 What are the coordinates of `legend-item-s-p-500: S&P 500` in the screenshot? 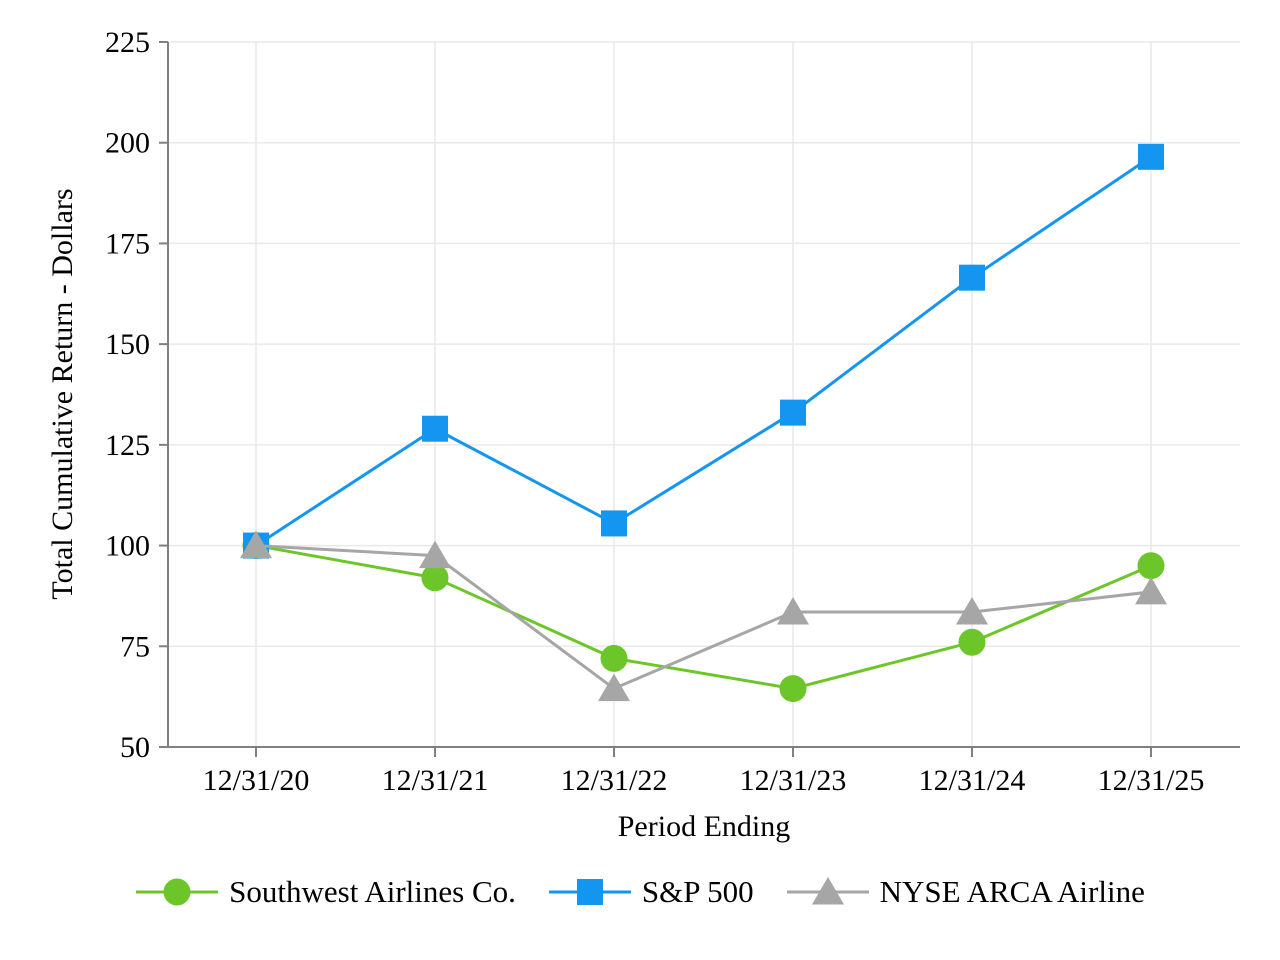 It's located at (651, 892).